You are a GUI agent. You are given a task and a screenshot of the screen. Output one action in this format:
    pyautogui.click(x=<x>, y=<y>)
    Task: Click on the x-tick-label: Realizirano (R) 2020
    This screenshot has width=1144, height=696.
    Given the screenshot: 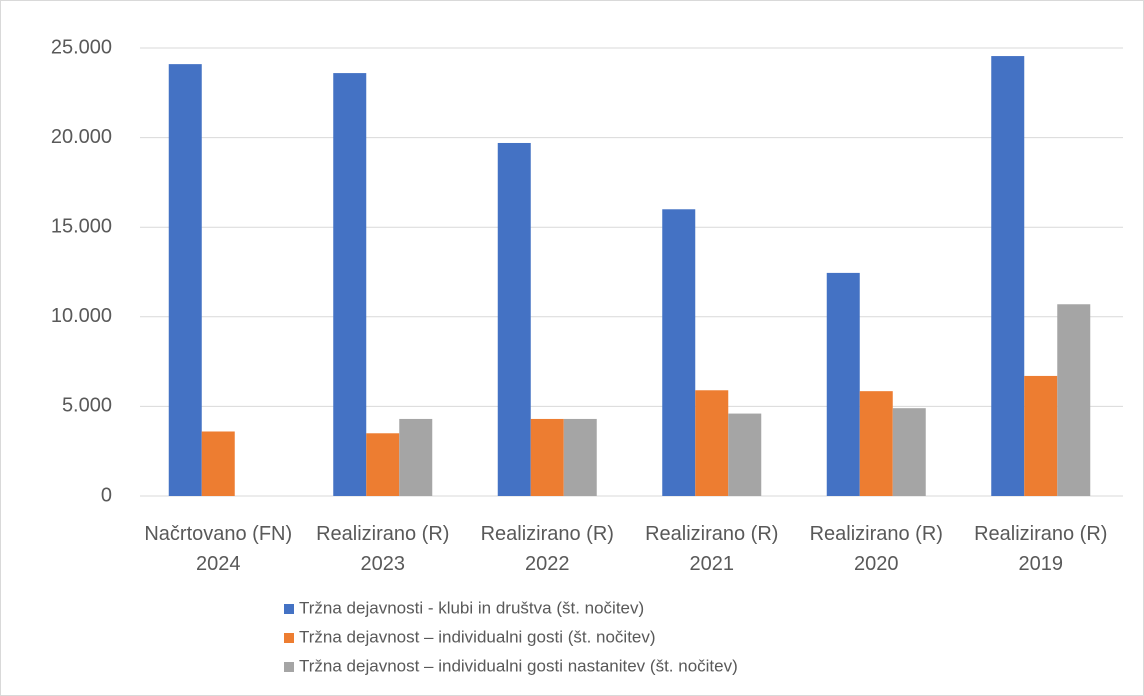 What is the action you would take?
    pyautogui.click(x=876, y=549)
    